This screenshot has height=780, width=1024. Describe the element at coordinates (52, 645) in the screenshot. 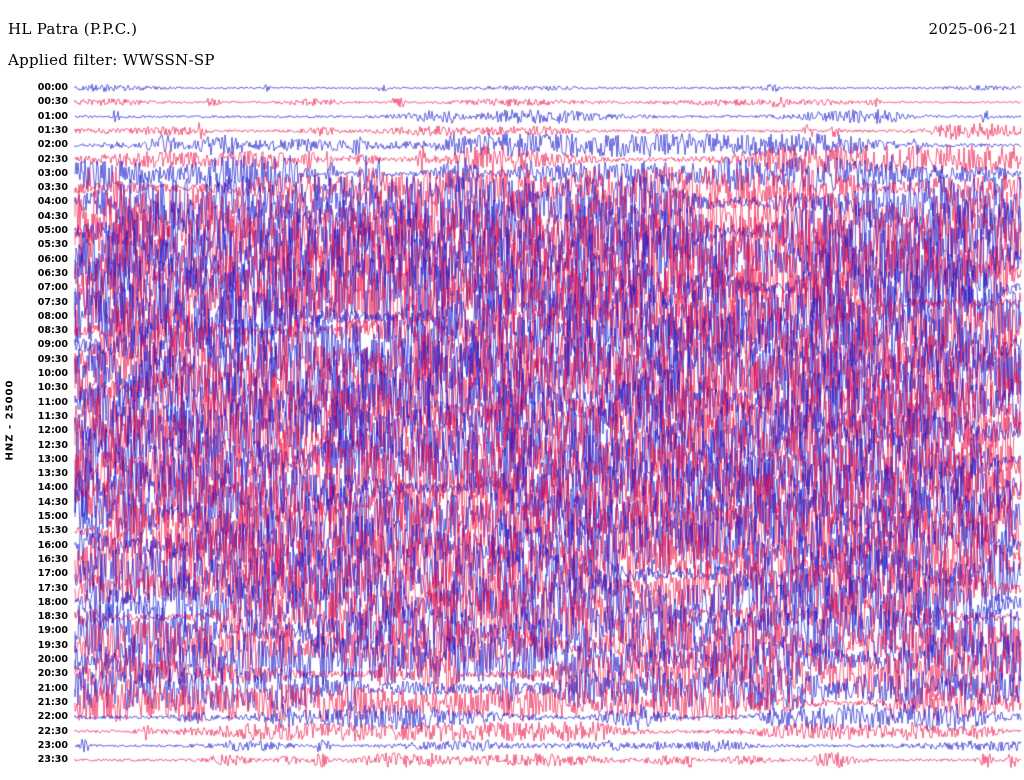

I see `time-label: 19:30` at that location.